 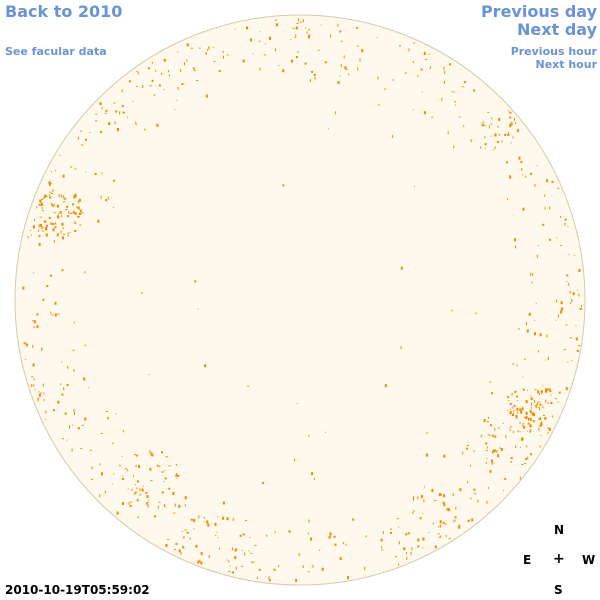 What do you see at coordinates (77, 590) in the screenshot?
I see `observation-timestamp: 2010-10-19T05:59:02` at bounding box center [77, 590].